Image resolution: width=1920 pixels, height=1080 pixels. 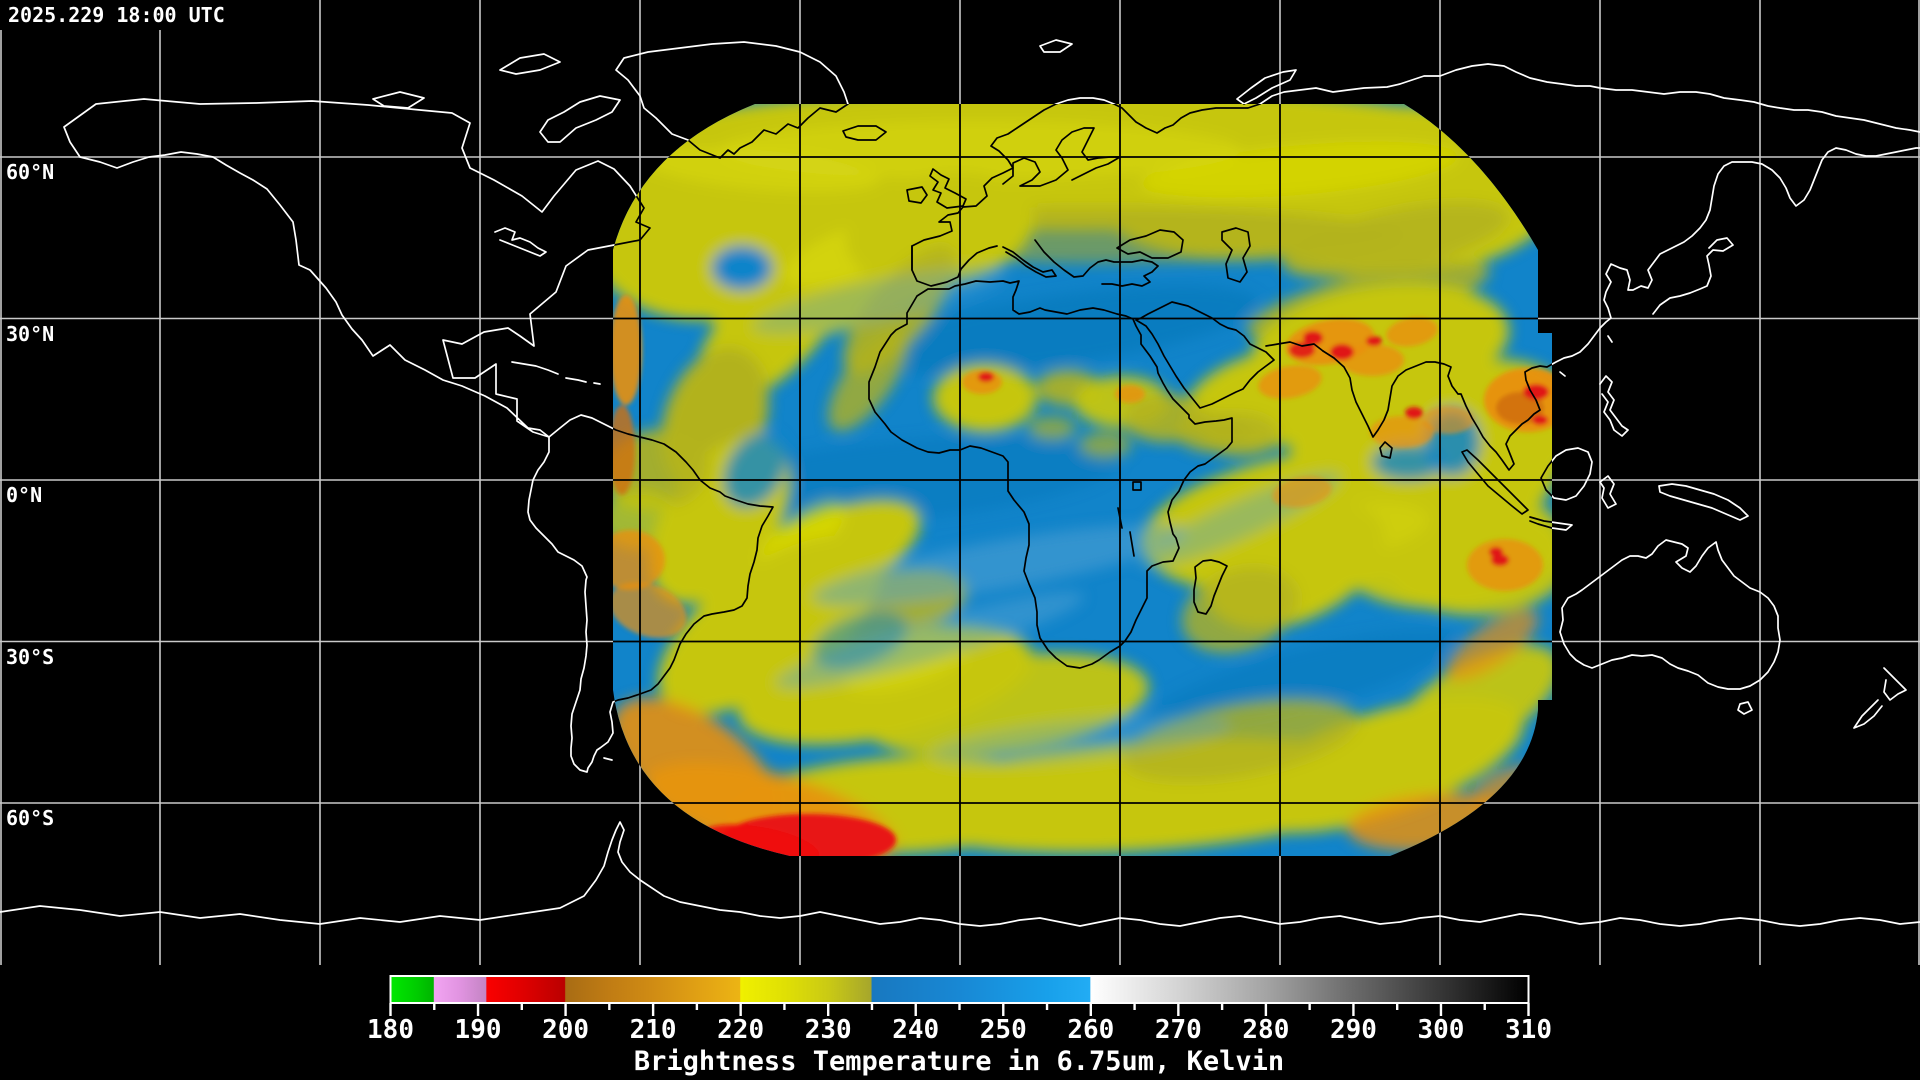 What do you see at coordinates (959, 989) in the screenshot?
I see `colorbar-gradient-bar` at bounding box center [959, 989].